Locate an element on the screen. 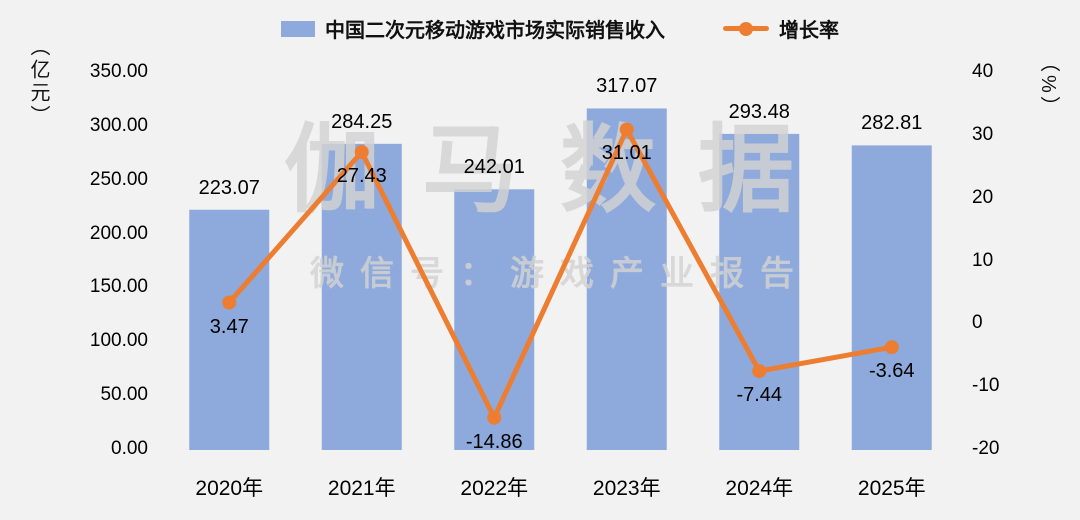  right-axis-unit-label: （%） is located at coordinates (1048, 85).